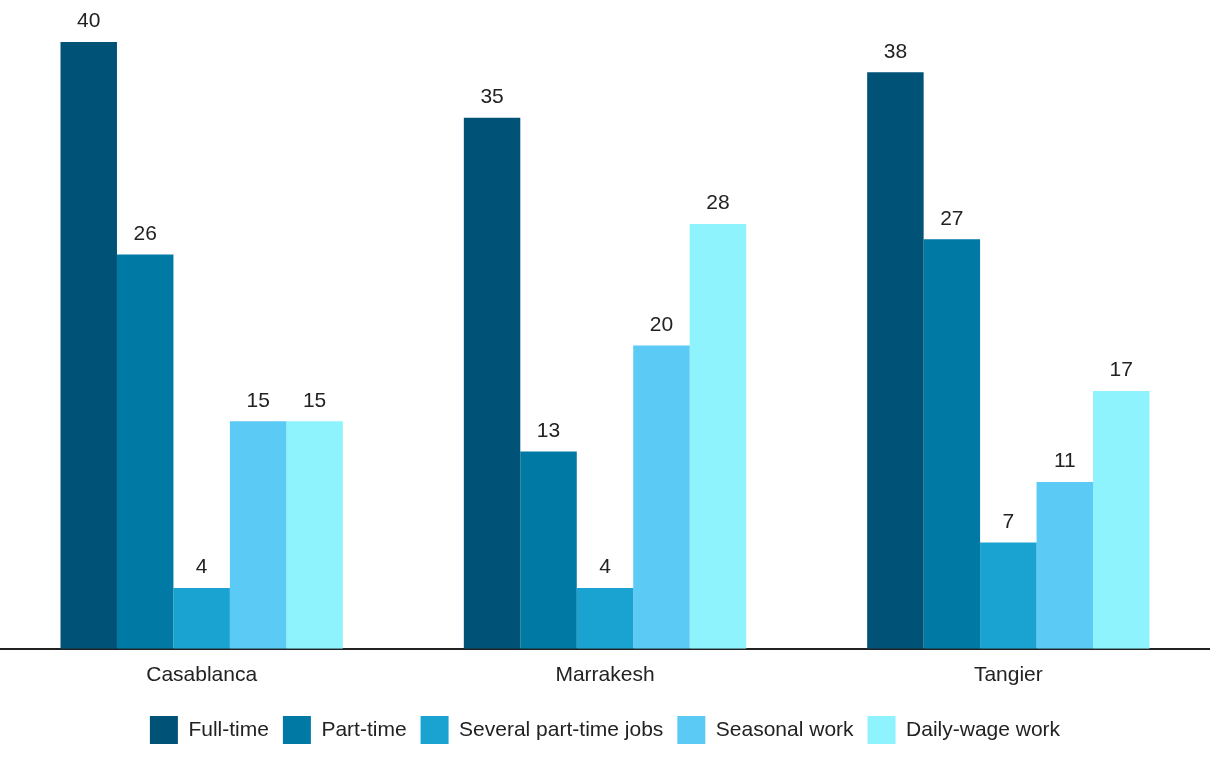 The image size is (1210, 758). What do you see at coordinates (202, 674) in the screenshot?
I see `x-tick-label: Casablanca` at bounding box center [202, 674].